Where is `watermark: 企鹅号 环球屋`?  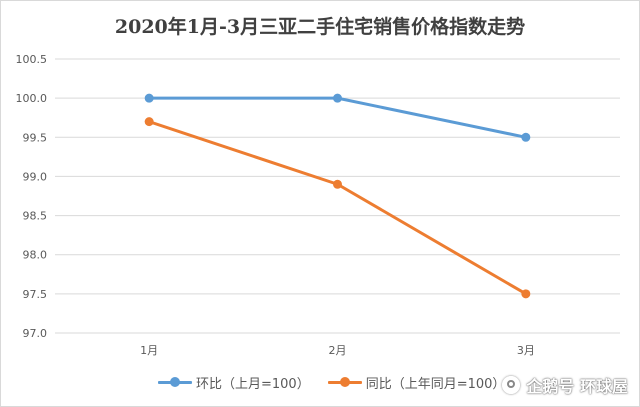 watermark: 企鹅号 环球屋 is located at coordinates (565, 385).